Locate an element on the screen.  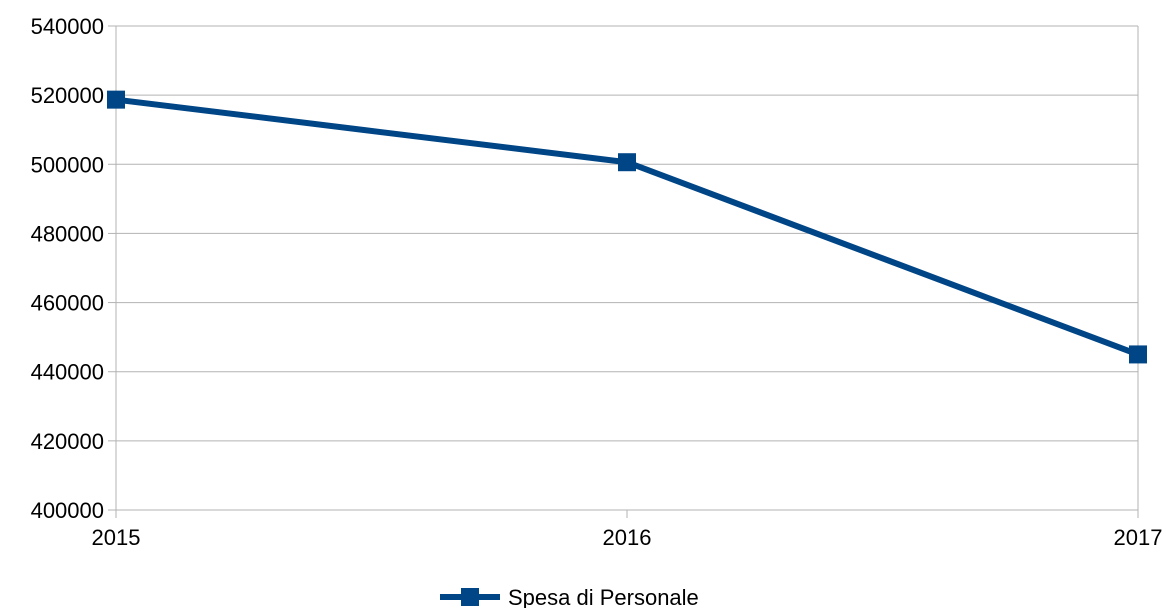
x-axis-tick-labels: 2015 2016 2017 is located at coordinates (627, 537).